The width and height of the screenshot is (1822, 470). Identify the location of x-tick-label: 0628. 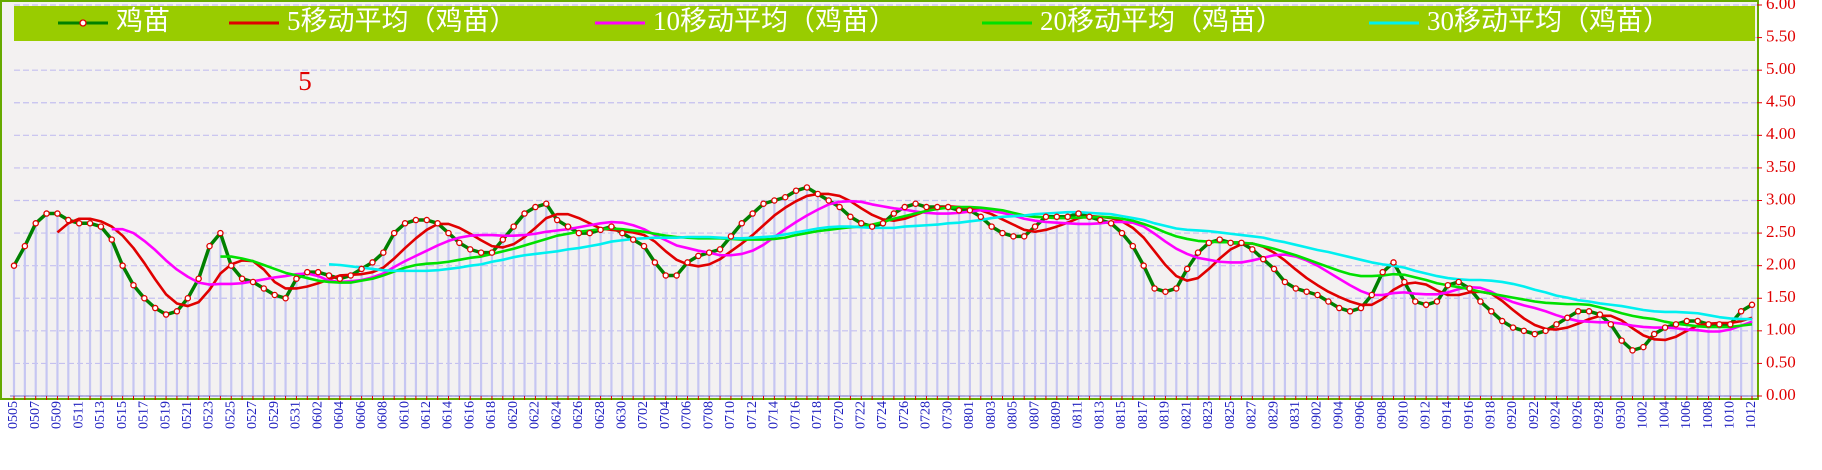
(600, 415).